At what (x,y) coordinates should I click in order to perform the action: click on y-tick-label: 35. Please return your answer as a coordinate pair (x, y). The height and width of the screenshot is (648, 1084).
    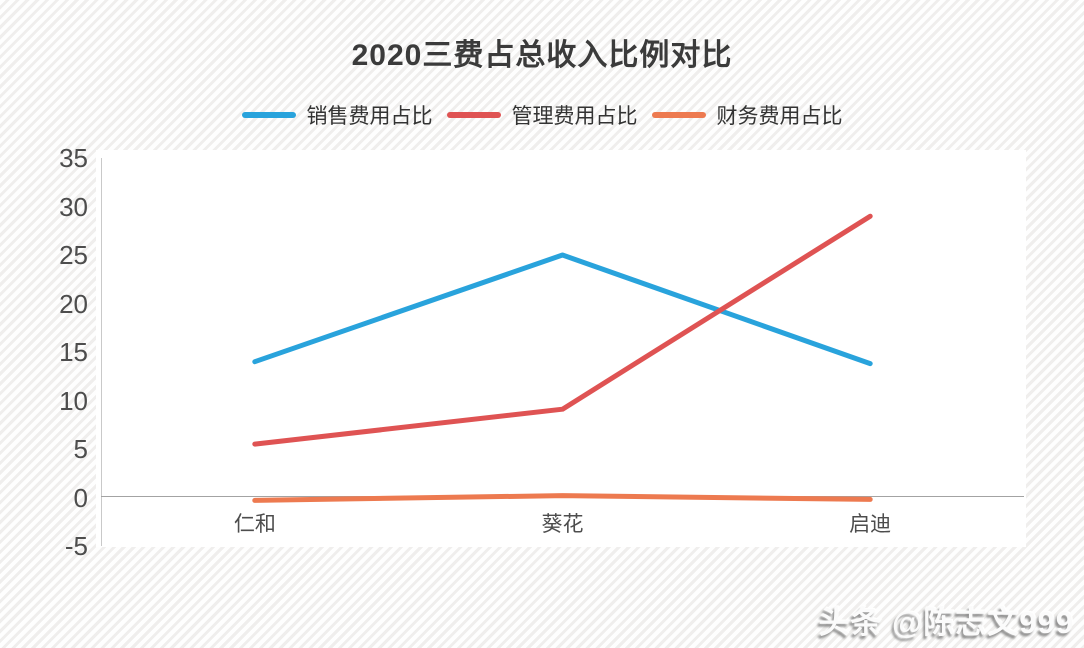
    Looking at the image, I should click on (73, 158).